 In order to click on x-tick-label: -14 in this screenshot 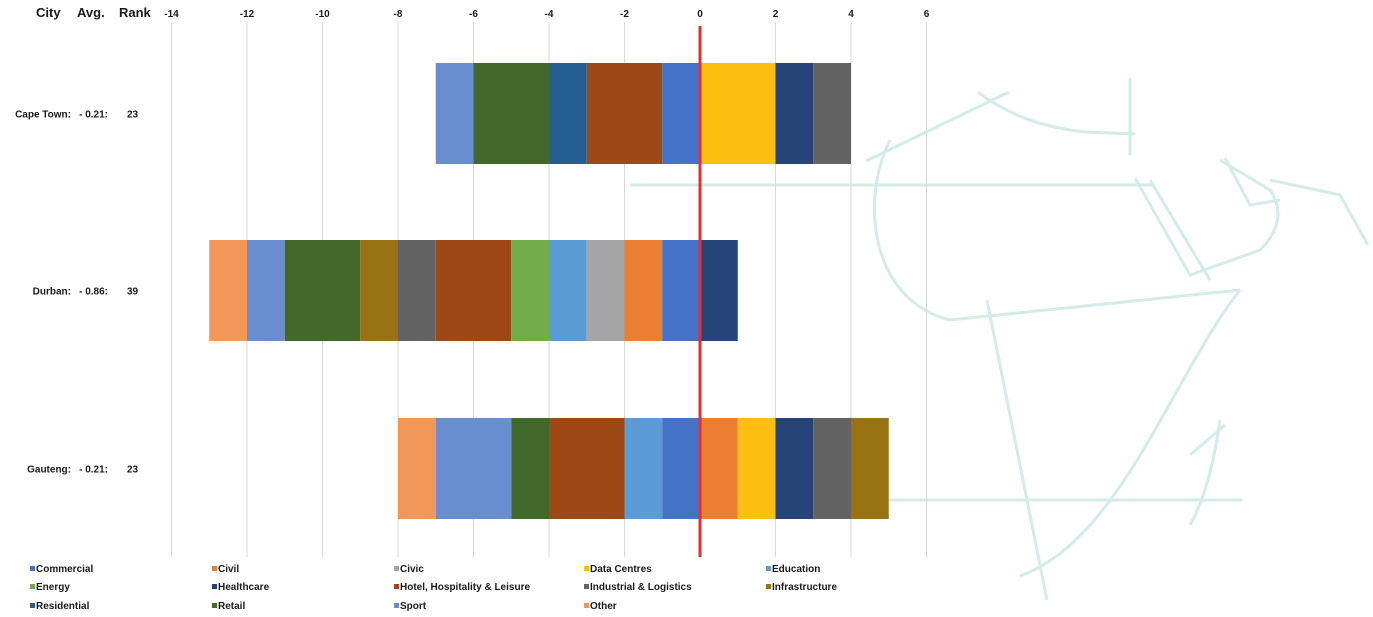, I will do `click(171, 14)`.